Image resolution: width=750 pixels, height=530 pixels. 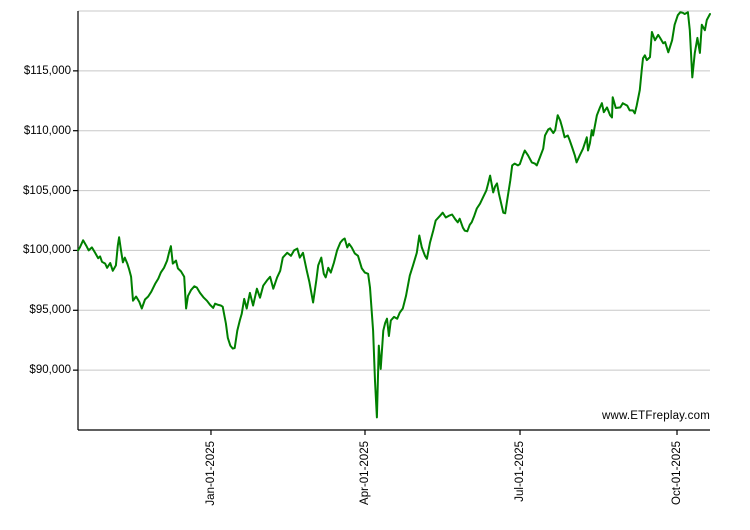 I want to click on x-tick-label-text: Apr-01-2025, so click(x=364, y=473).